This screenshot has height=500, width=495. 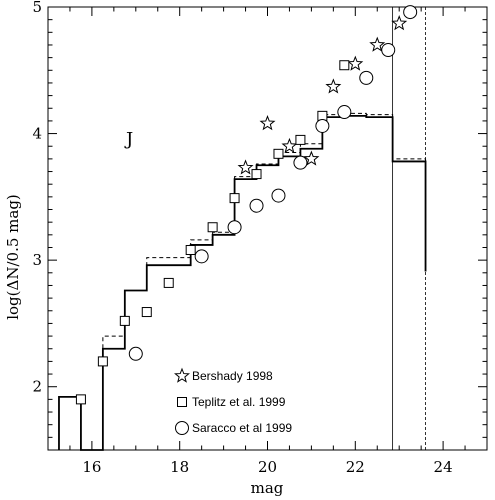 What do you see at coordinates (37, 8) in the screenshot?
I see `y-tick-label: 5` at bounding box center [37, 8].